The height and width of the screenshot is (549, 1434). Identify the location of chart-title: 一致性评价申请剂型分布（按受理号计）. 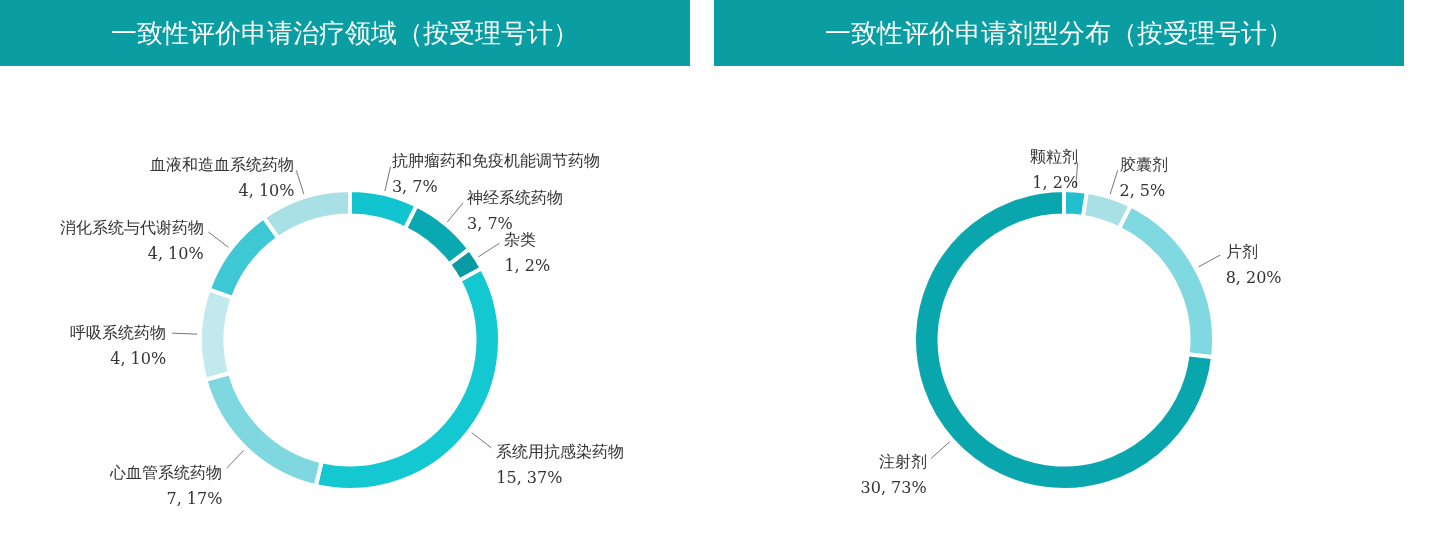
(1059, 33).